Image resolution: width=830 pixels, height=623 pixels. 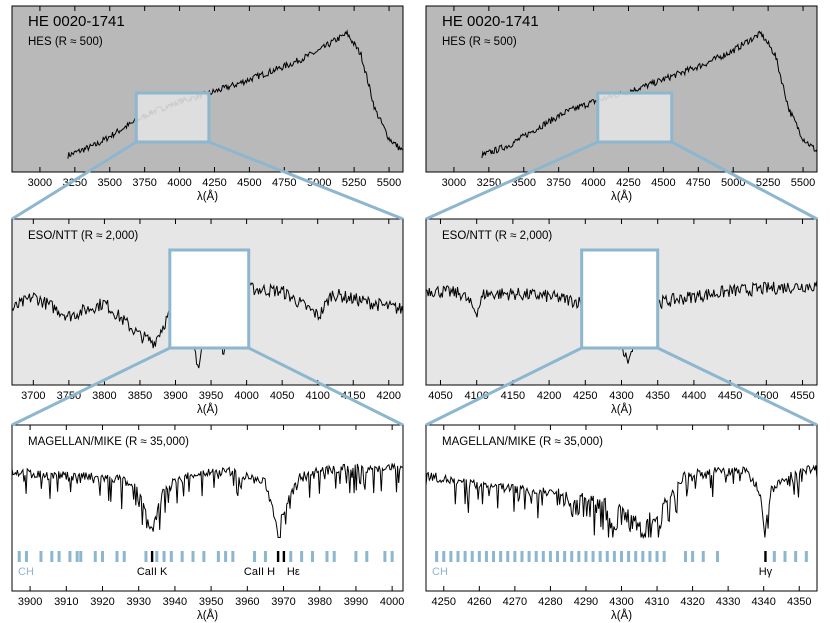 I want to click on instrument-label: HES (R ≈ 500), so click(x=65, y=42).